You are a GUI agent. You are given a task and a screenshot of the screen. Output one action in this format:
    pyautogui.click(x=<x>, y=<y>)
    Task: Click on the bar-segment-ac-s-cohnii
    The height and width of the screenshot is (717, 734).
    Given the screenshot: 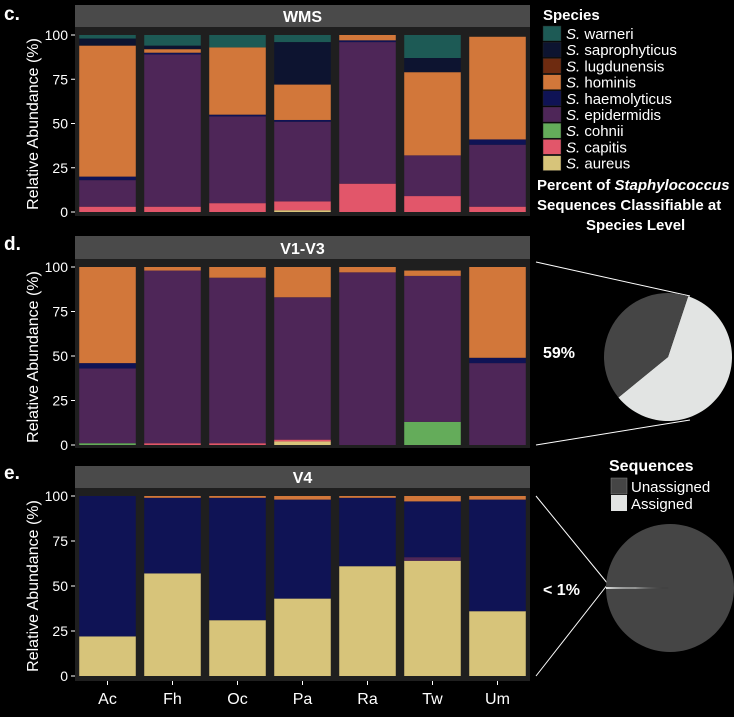 What is the action you would take?
    pyautogui.click(x=107, y=444)
    